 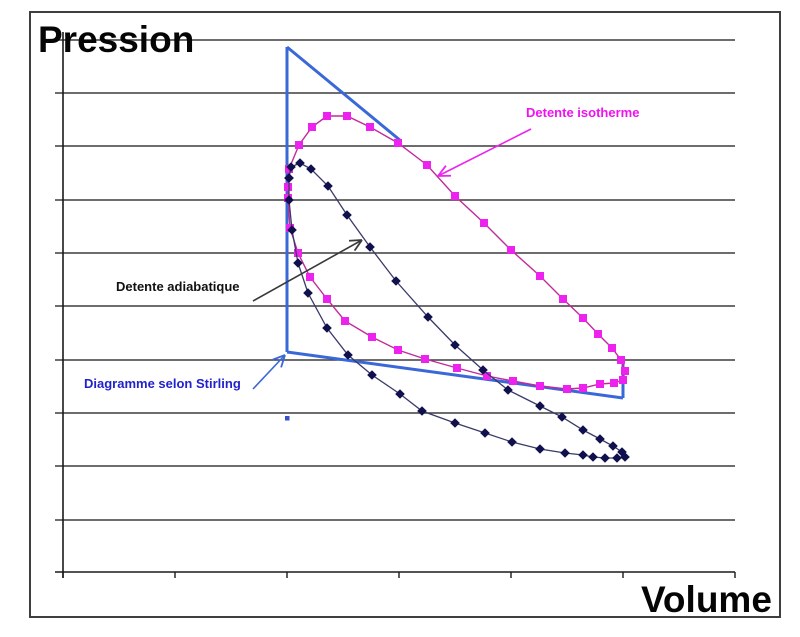 What do you see at coordinates (706, 599) in the screenshot?
I see `x-axis-title: Volume` at bounding box center [706, 599].